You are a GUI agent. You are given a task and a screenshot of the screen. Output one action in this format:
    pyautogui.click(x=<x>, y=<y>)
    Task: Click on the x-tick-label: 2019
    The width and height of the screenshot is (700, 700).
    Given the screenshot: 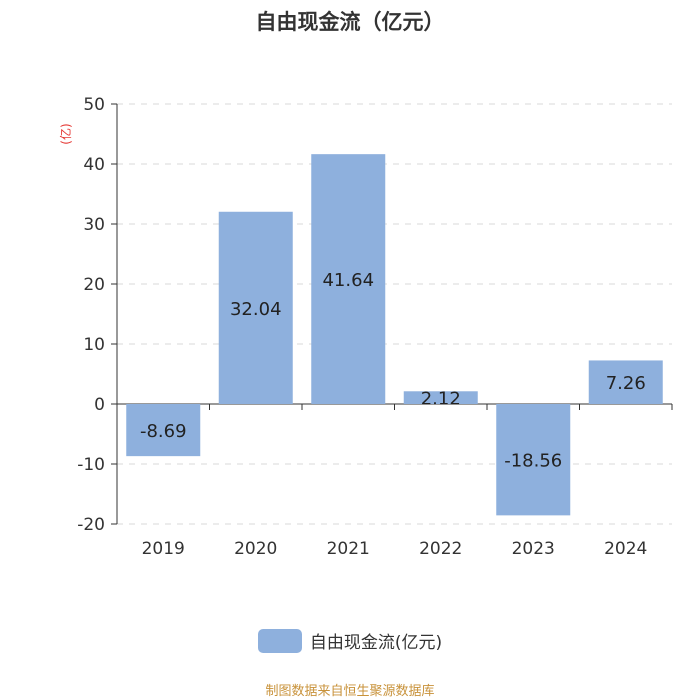 What is the action you would take?
    pyautogui.click(x=163, y=549)
    